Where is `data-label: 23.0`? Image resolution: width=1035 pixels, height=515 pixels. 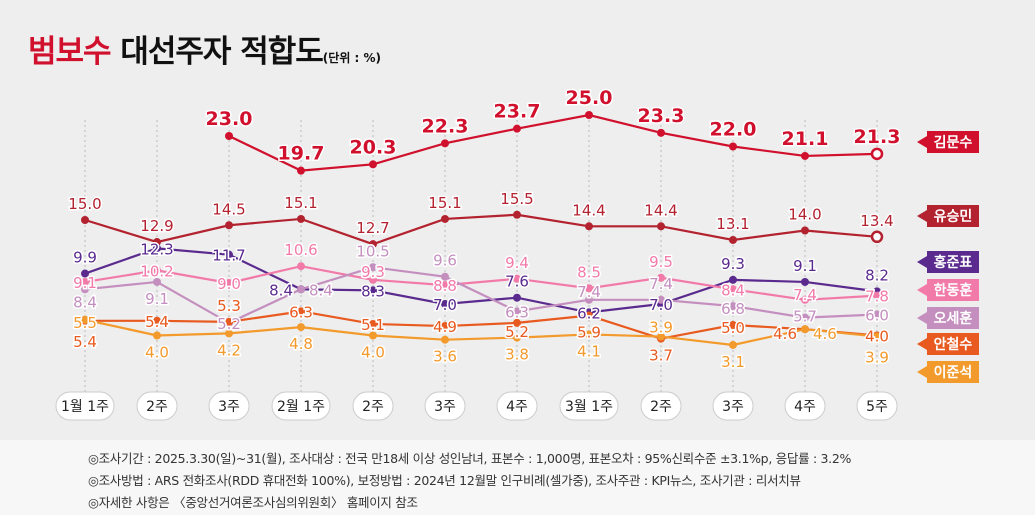 data-label: 23.0 is located at coordinates (229, 119).